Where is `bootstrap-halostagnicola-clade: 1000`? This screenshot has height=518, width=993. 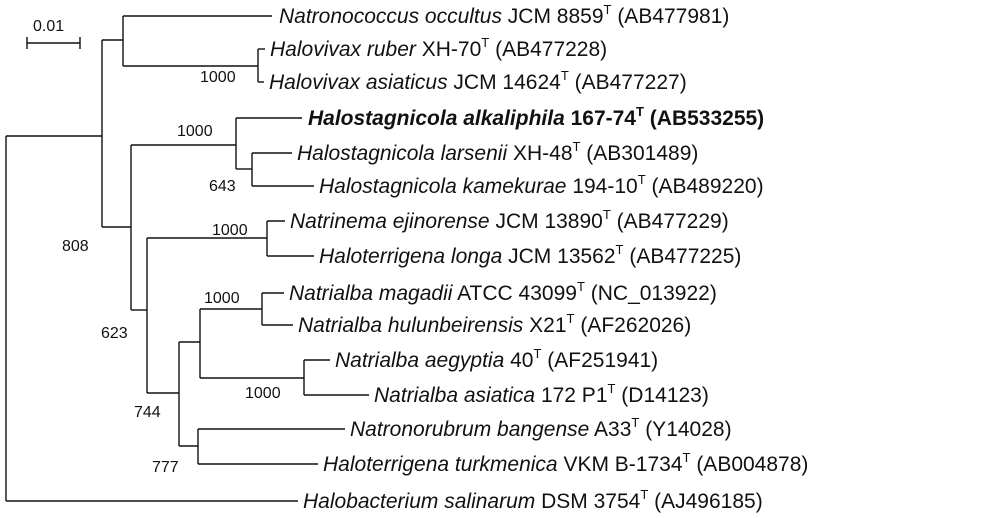
bootstrap-halostagnicola-clade: 1000 is located at coordinates (195, 131).